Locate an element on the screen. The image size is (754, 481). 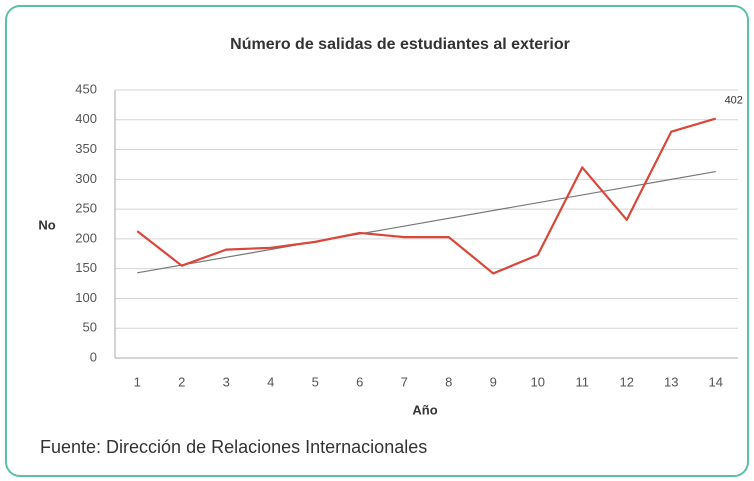
y-tick-label: 300 is located at coordinates (86, 178).